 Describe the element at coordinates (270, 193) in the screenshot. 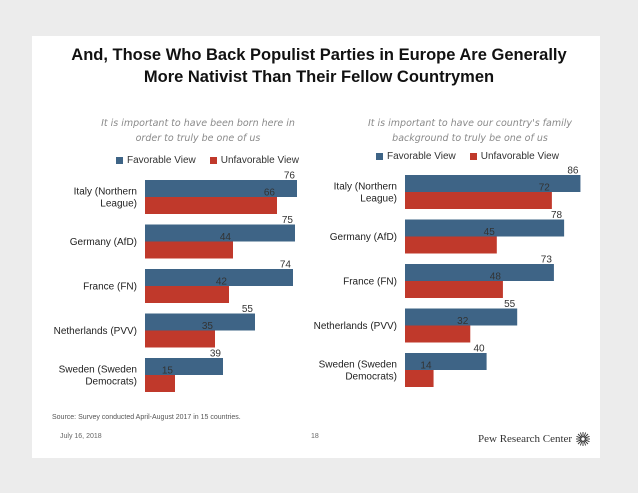

I see `left-data-label: 66` at that location.